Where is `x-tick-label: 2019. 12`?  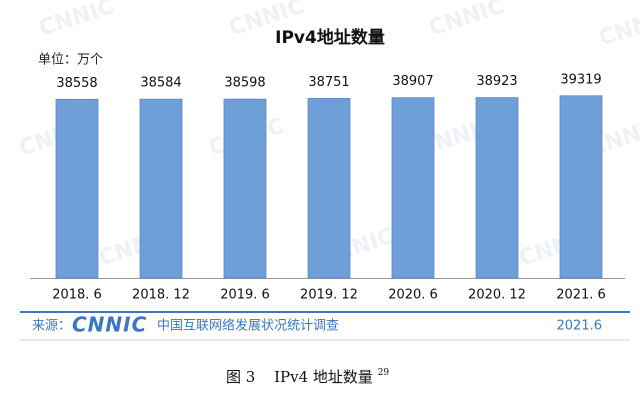 x-tick-label: 2019. 12 is located at coordinates (329, 295).